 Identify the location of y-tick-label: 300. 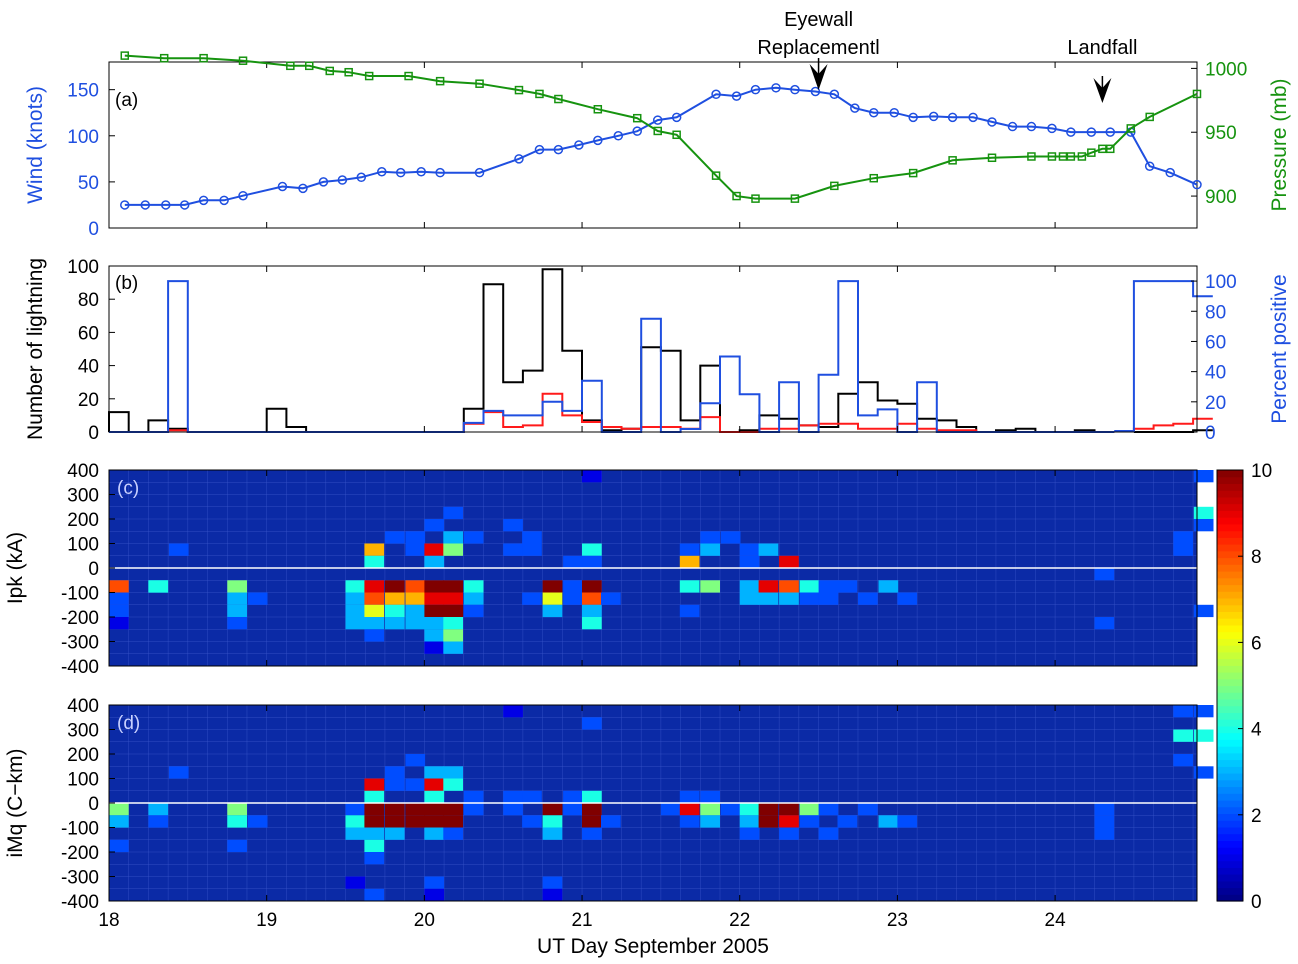
(83, 731).